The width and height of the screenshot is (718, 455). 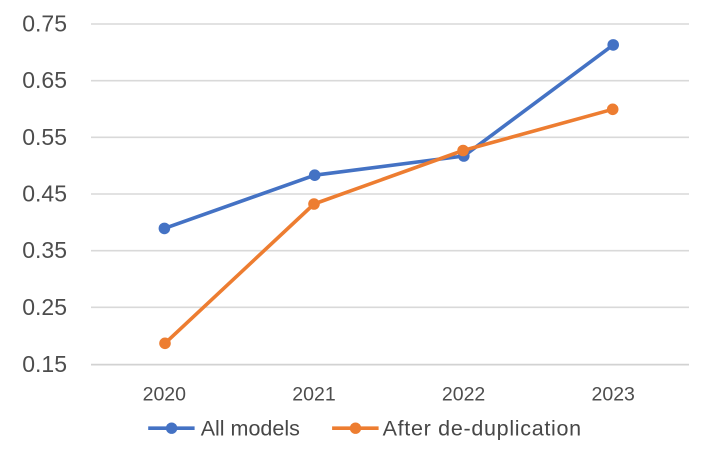 What do you see at coordinates (44, 194) in the screenshot?
I see `svg-text: 0.45` at bounding box center [44, 194].